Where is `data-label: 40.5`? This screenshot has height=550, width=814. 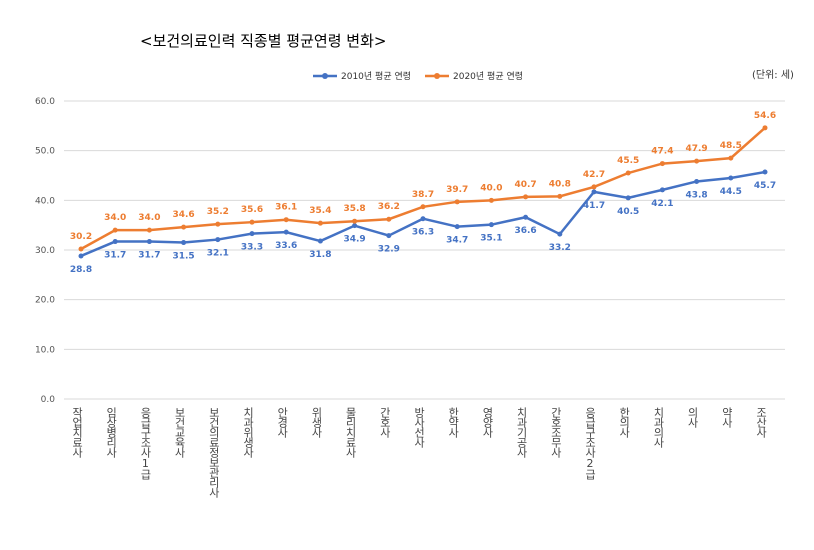 data-label: 40.5 is located at coordinates (628, 212).